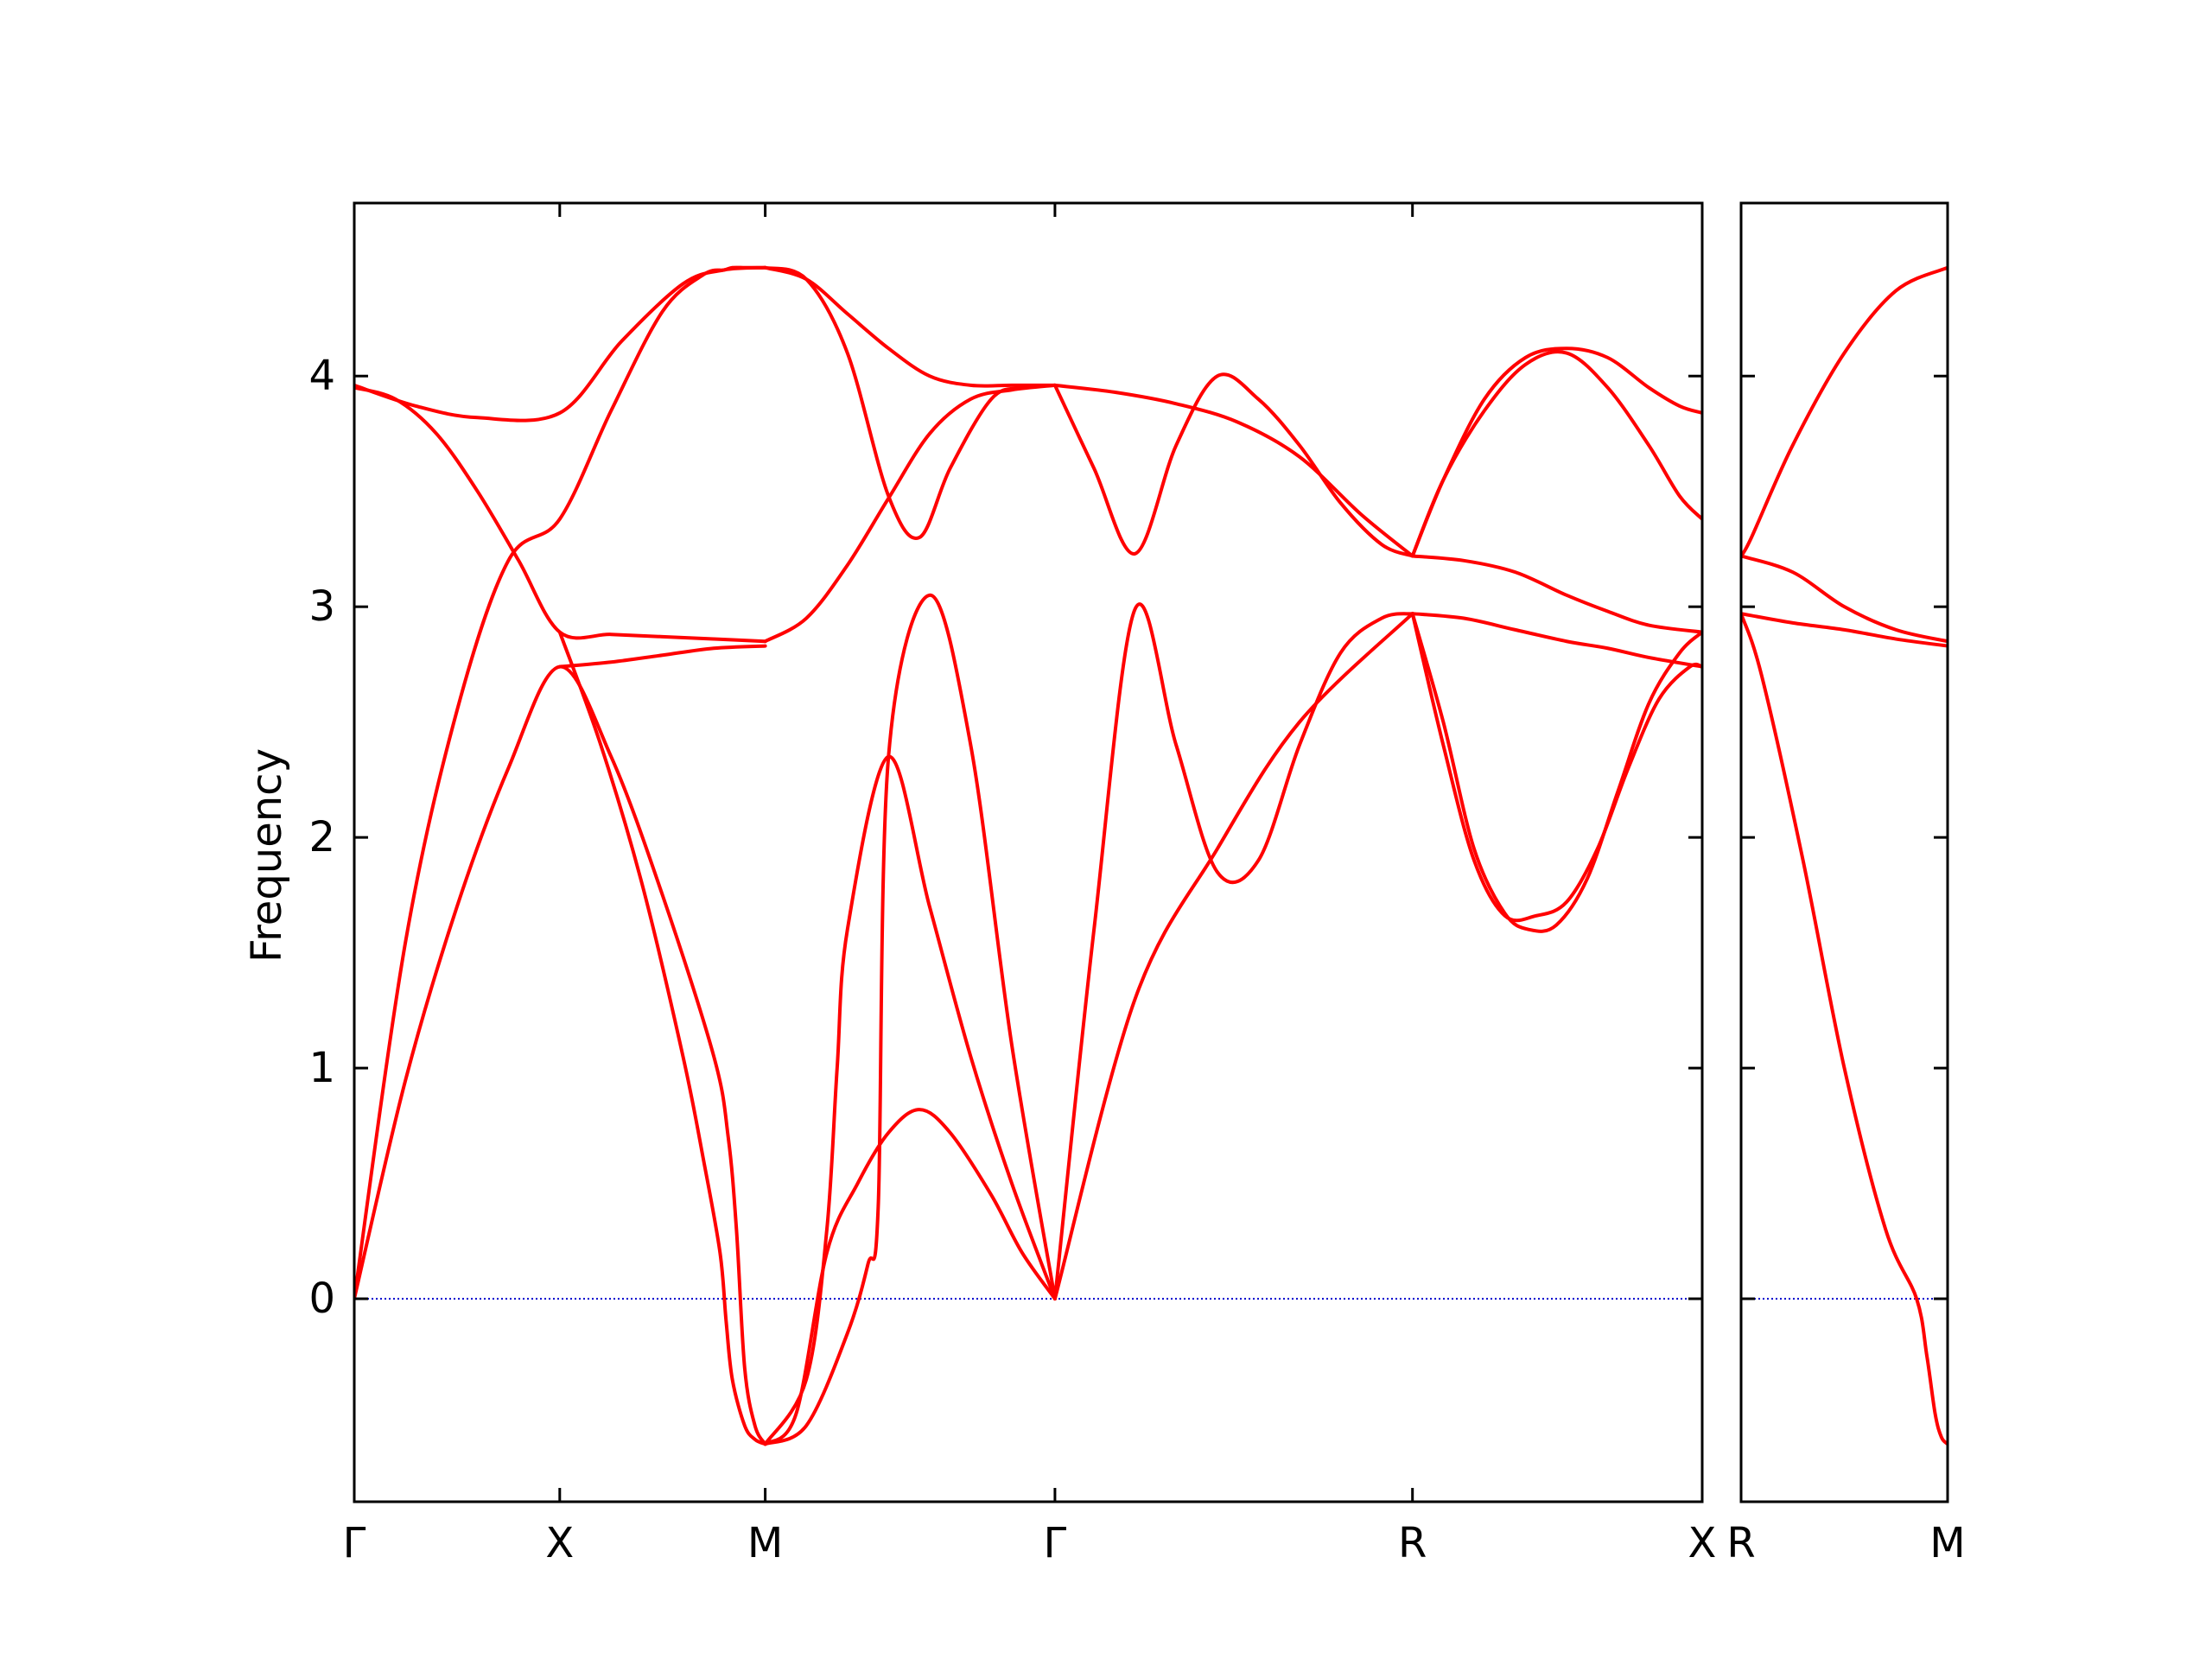 The image size is (2212, 1659). I want to click on axes-frame, so click(1844, 852).